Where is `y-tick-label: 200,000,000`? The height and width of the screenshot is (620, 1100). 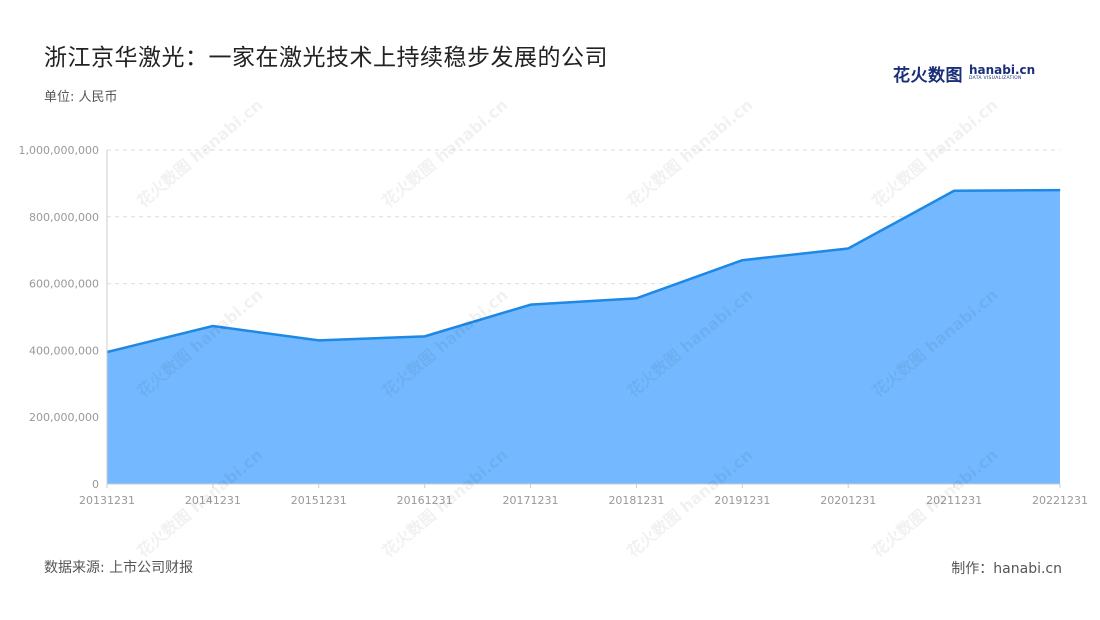
y-tick-label: 200,000,000 is located at coordinates (64, 417).